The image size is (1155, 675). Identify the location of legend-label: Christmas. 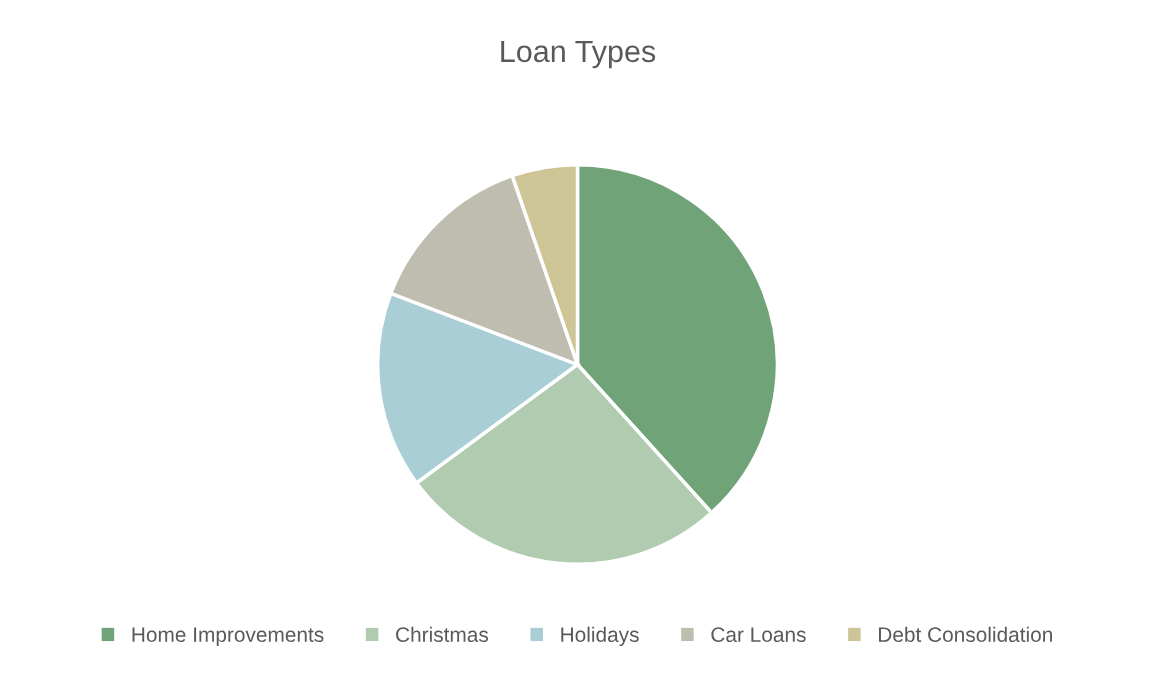
(442, 634).